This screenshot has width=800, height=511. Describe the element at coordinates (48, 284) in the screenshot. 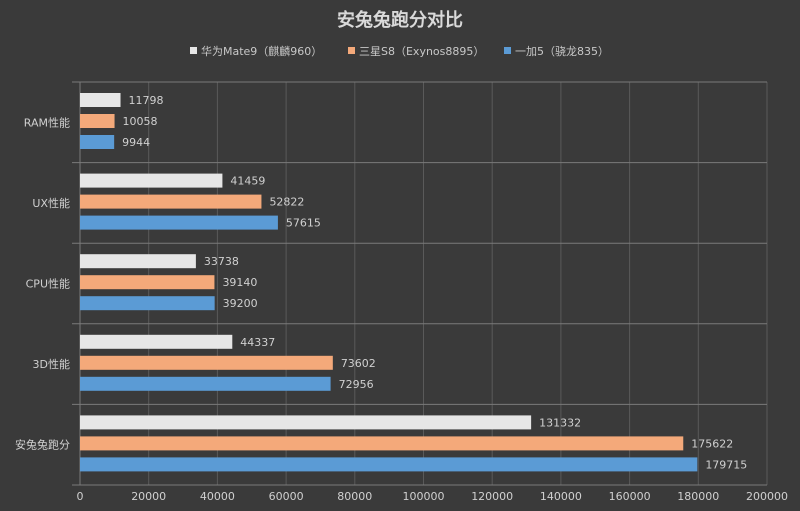

I see `category-label: CPU性能` at that location.